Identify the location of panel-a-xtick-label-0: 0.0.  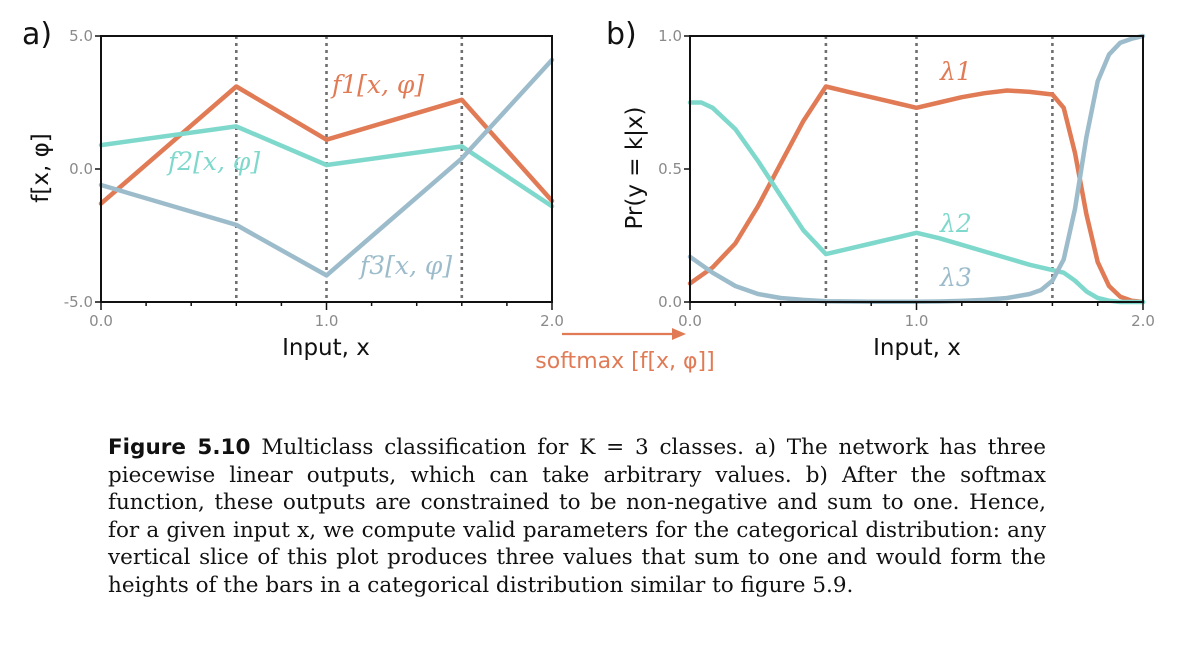
(101, 321).